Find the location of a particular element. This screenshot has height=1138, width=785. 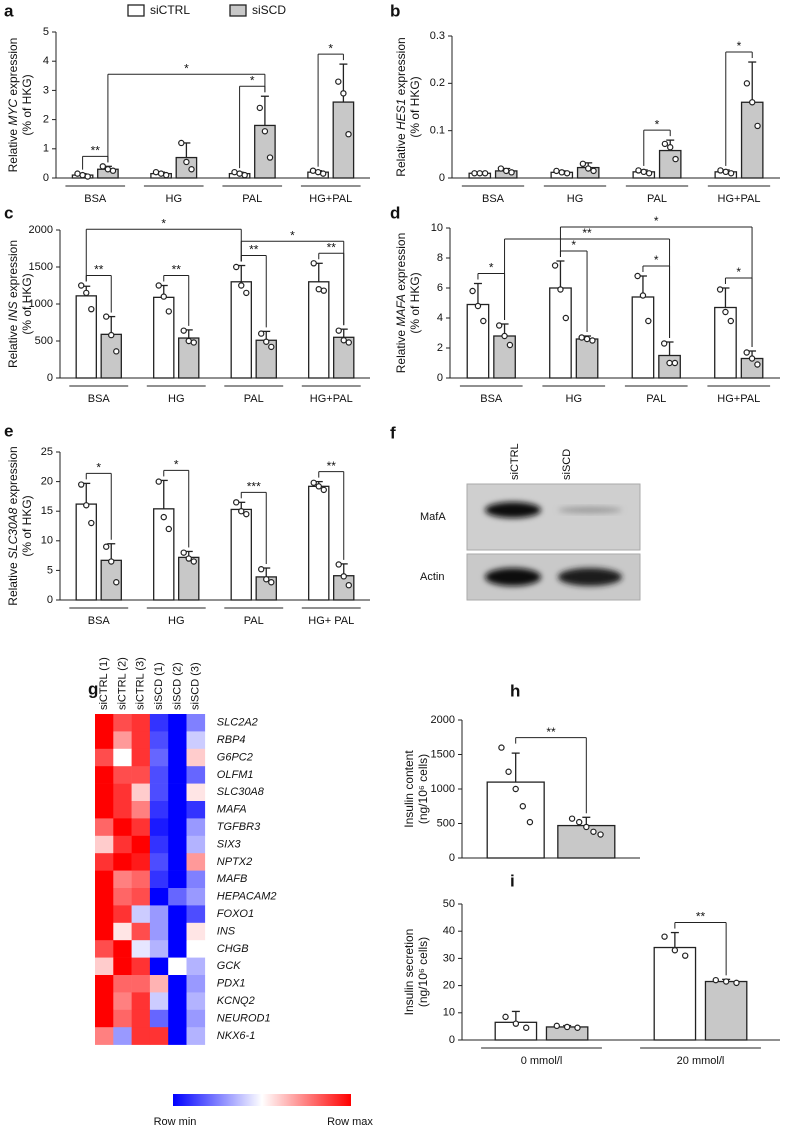

lane-label: siSCD is located at coordinates (567, 464).